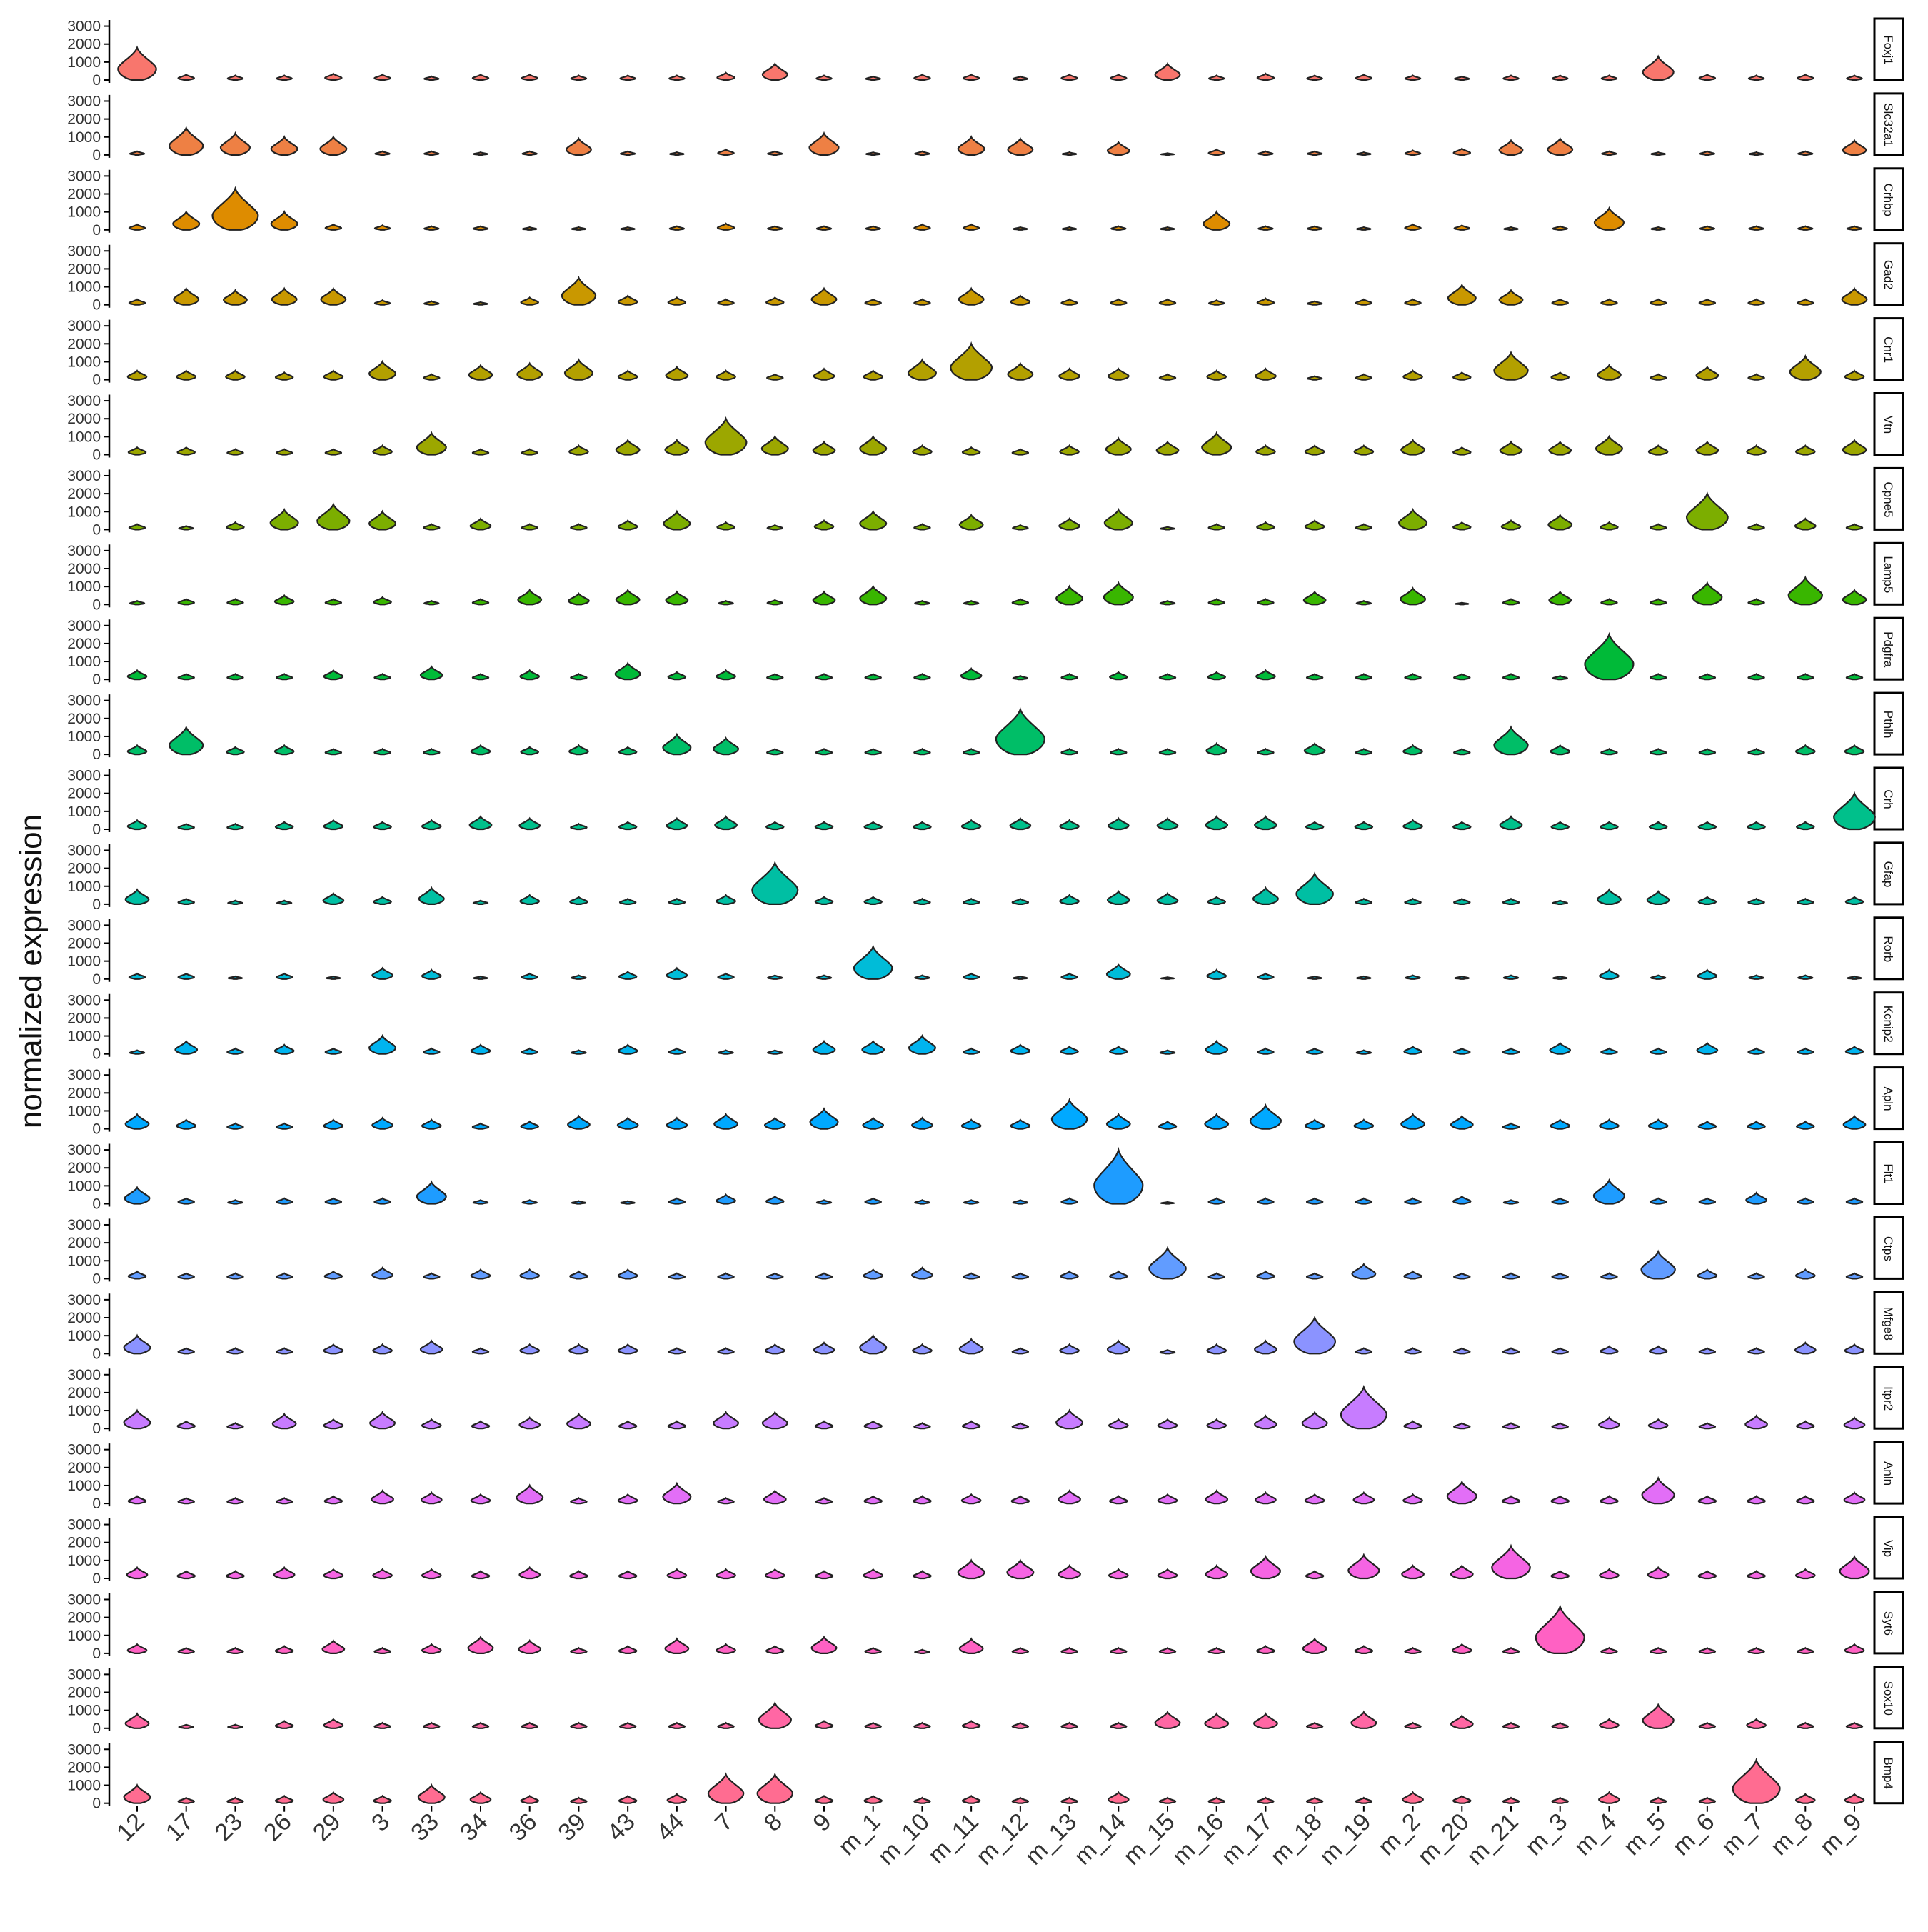  Describe the element at coordinates (985, 353) in the screenshot. I see `panel-Cnr1: 0 1000 2000 3000 Cnr1` at that location.